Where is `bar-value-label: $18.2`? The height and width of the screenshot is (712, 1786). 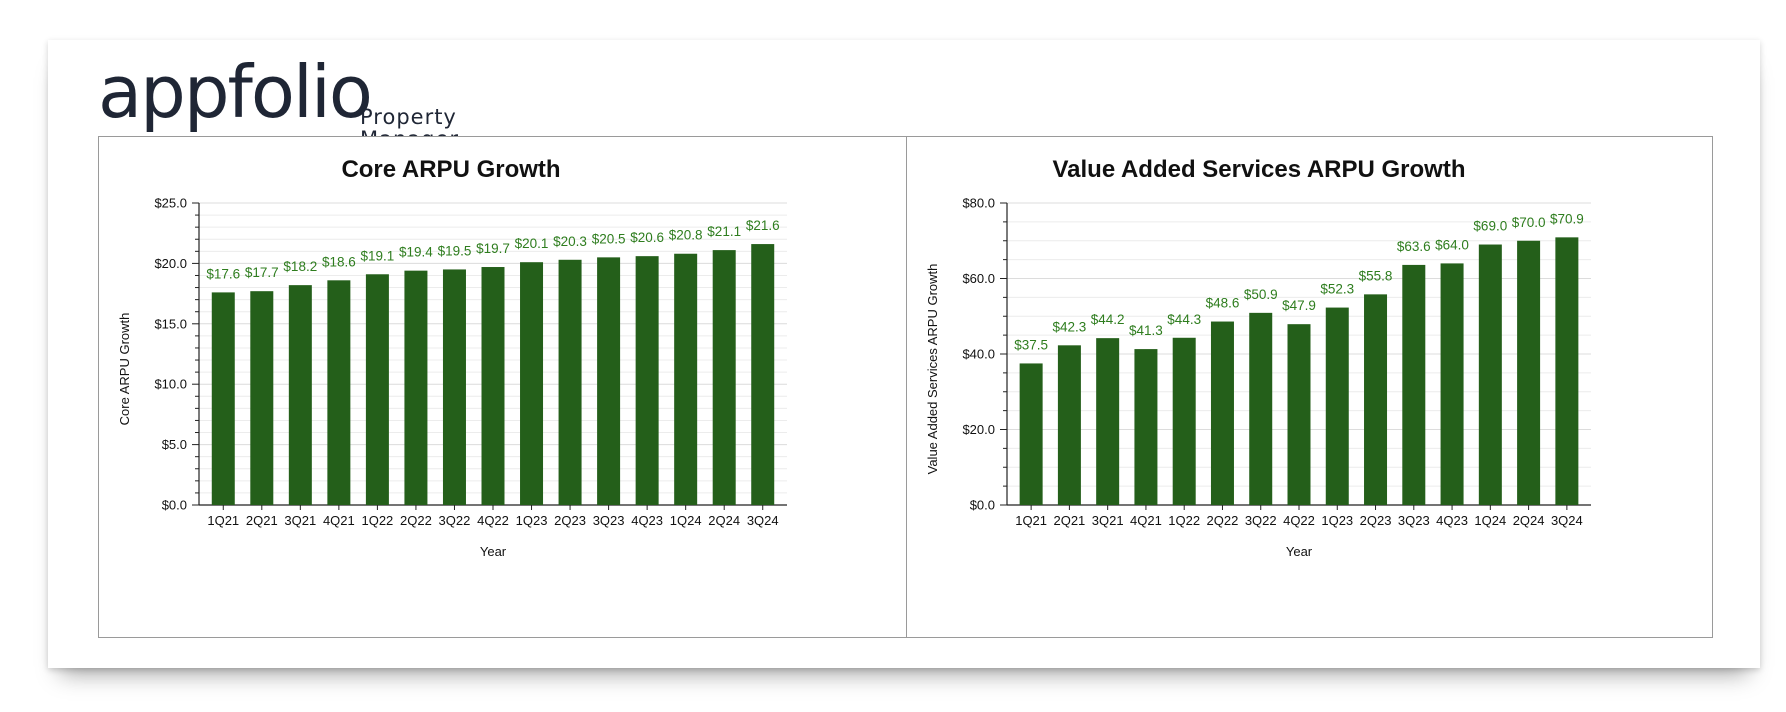
bar-value-label: $18.2 is located at coordinates (300, 266).